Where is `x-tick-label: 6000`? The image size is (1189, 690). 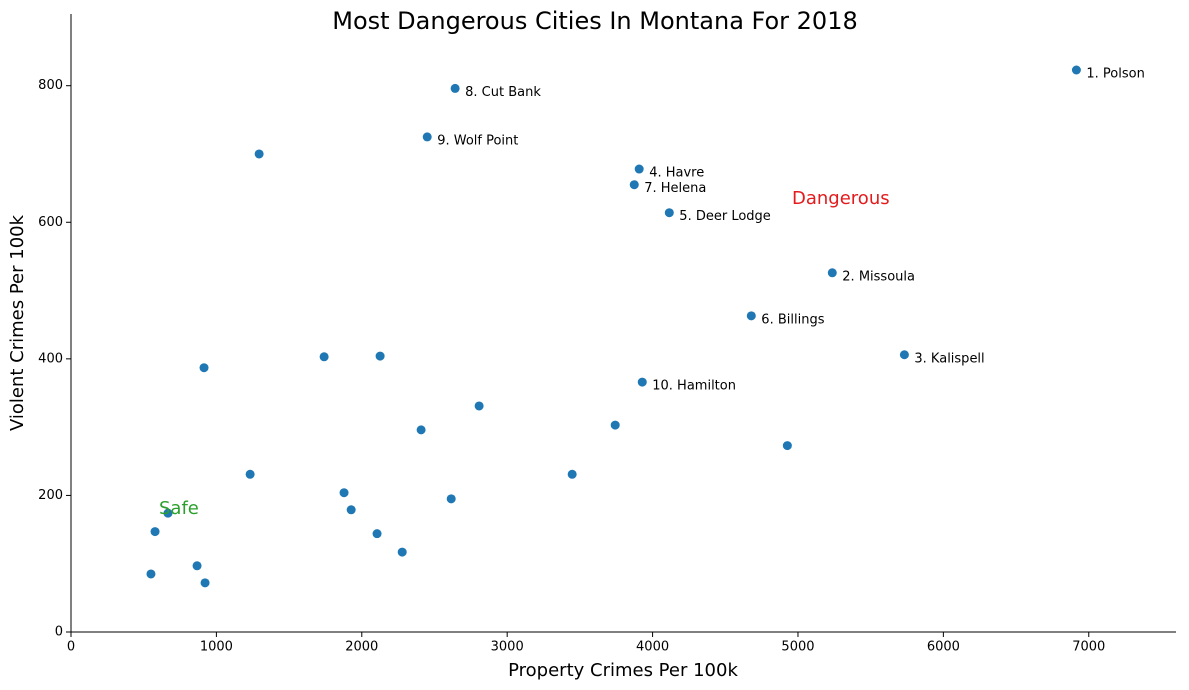
x-tick-label: 6000 is located at coordinates (943, 647).